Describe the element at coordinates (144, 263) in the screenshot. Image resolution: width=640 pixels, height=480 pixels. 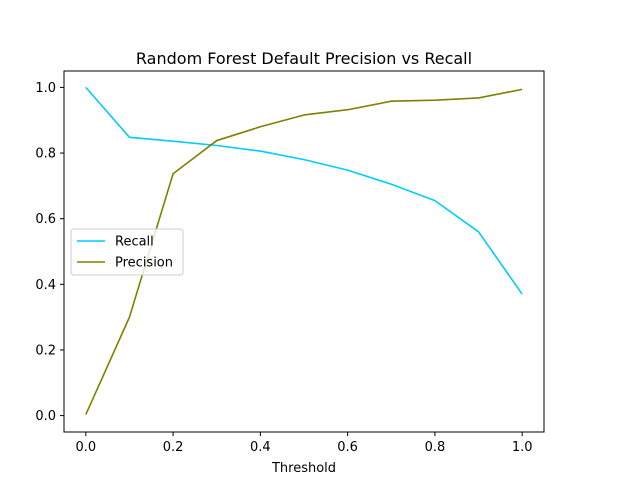
I see `legend-label-precision: Precision` at that location.